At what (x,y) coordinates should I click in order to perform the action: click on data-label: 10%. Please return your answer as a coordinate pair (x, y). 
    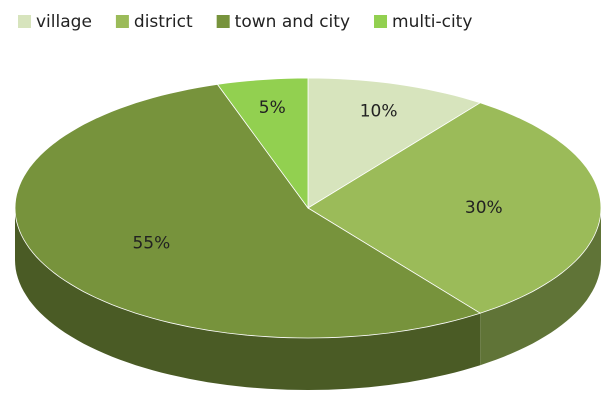
    Looking at the image, I should click on (379, 112).